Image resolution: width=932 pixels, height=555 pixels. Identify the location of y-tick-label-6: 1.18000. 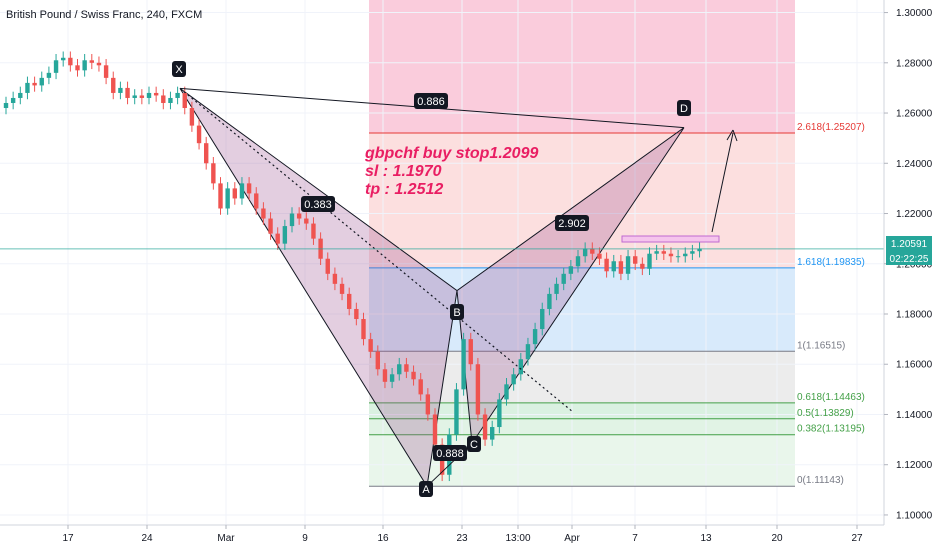
(914, 314).